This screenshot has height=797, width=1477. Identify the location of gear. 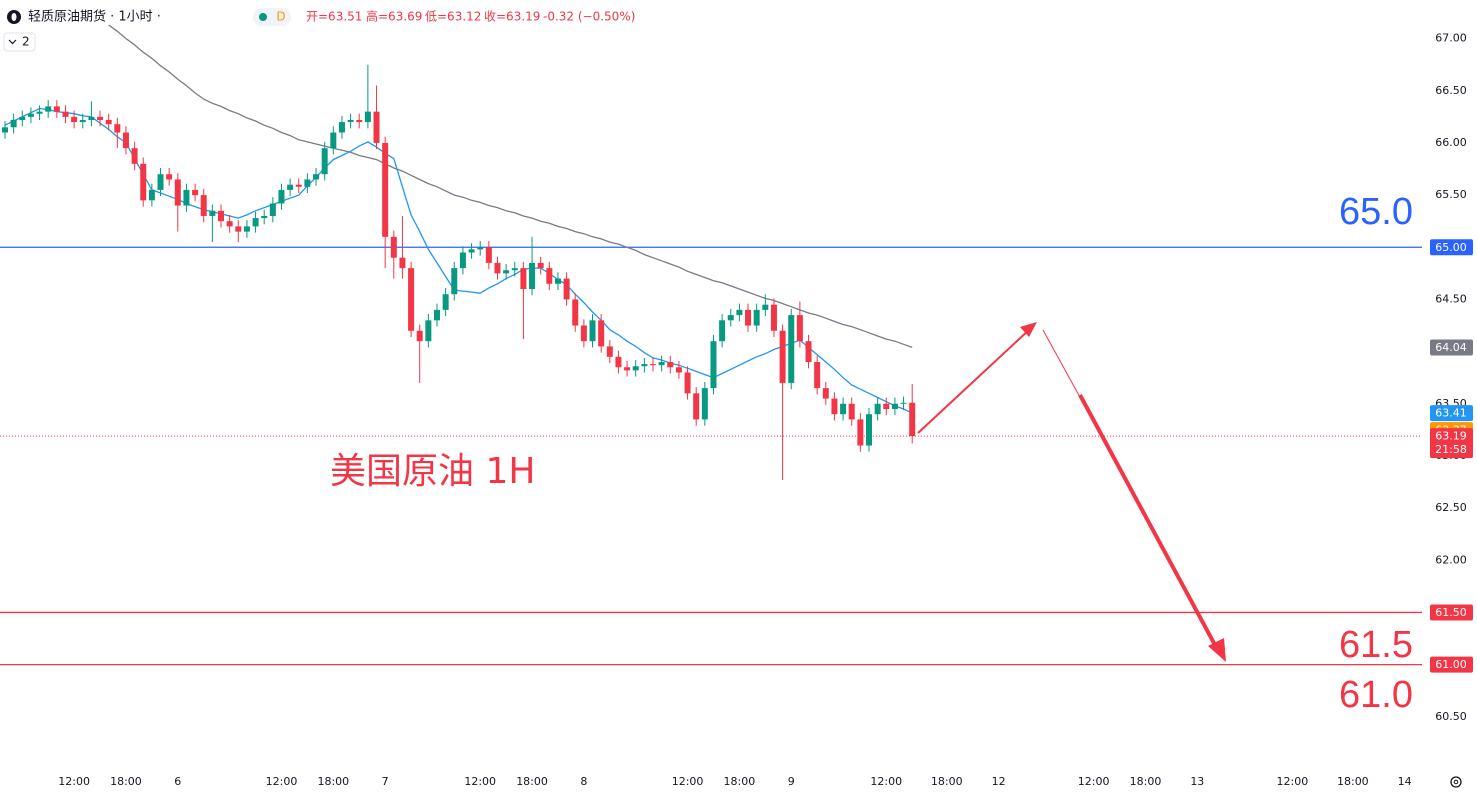
(1456, 782).